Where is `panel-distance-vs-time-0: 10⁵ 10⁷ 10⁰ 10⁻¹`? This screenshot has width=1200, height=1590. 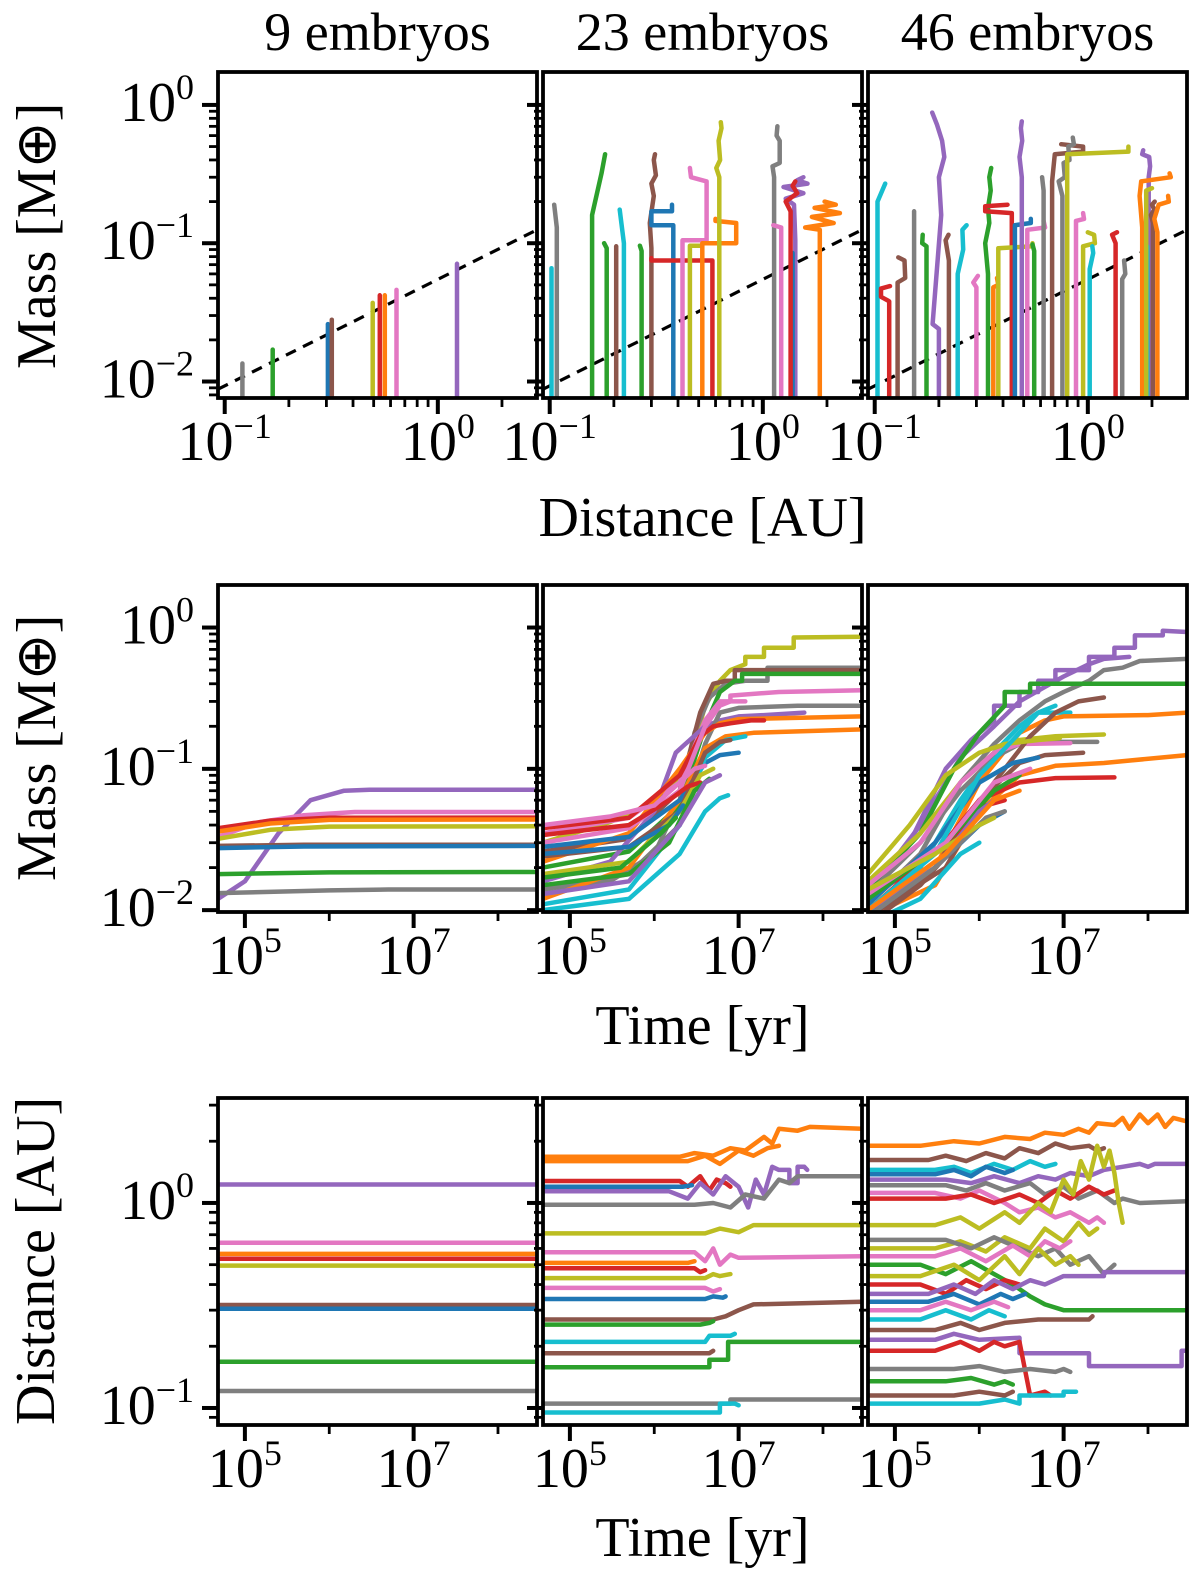 panel-distance-vs-time-0: 10⁵ 10⁷ 10⁰ 10⁻¹ is located at coordinates (319, 1298).